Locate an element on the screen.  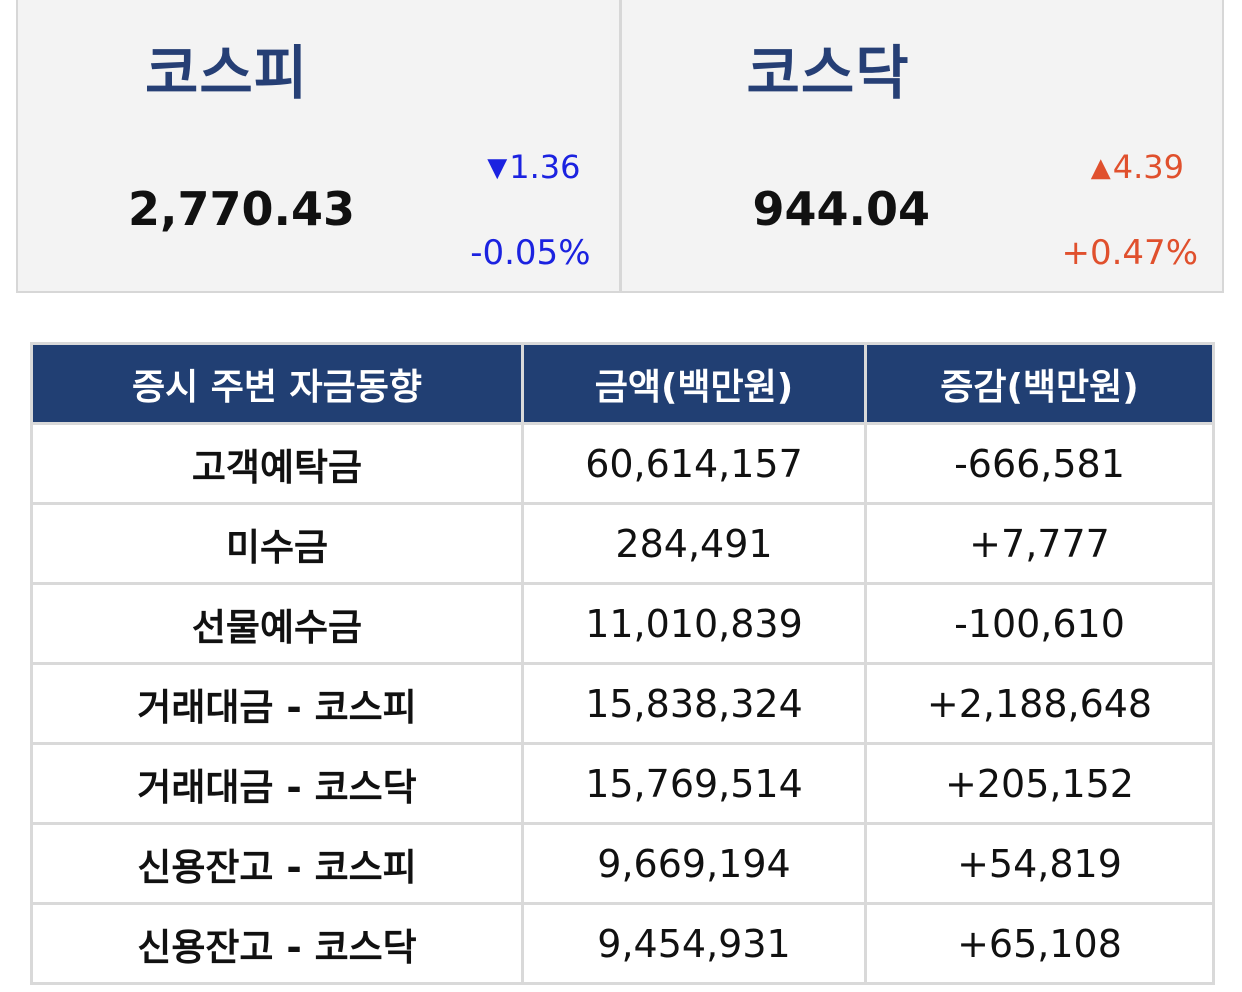
kosdaq-change: ▲4.39 is located at coordinates (1137, 167).